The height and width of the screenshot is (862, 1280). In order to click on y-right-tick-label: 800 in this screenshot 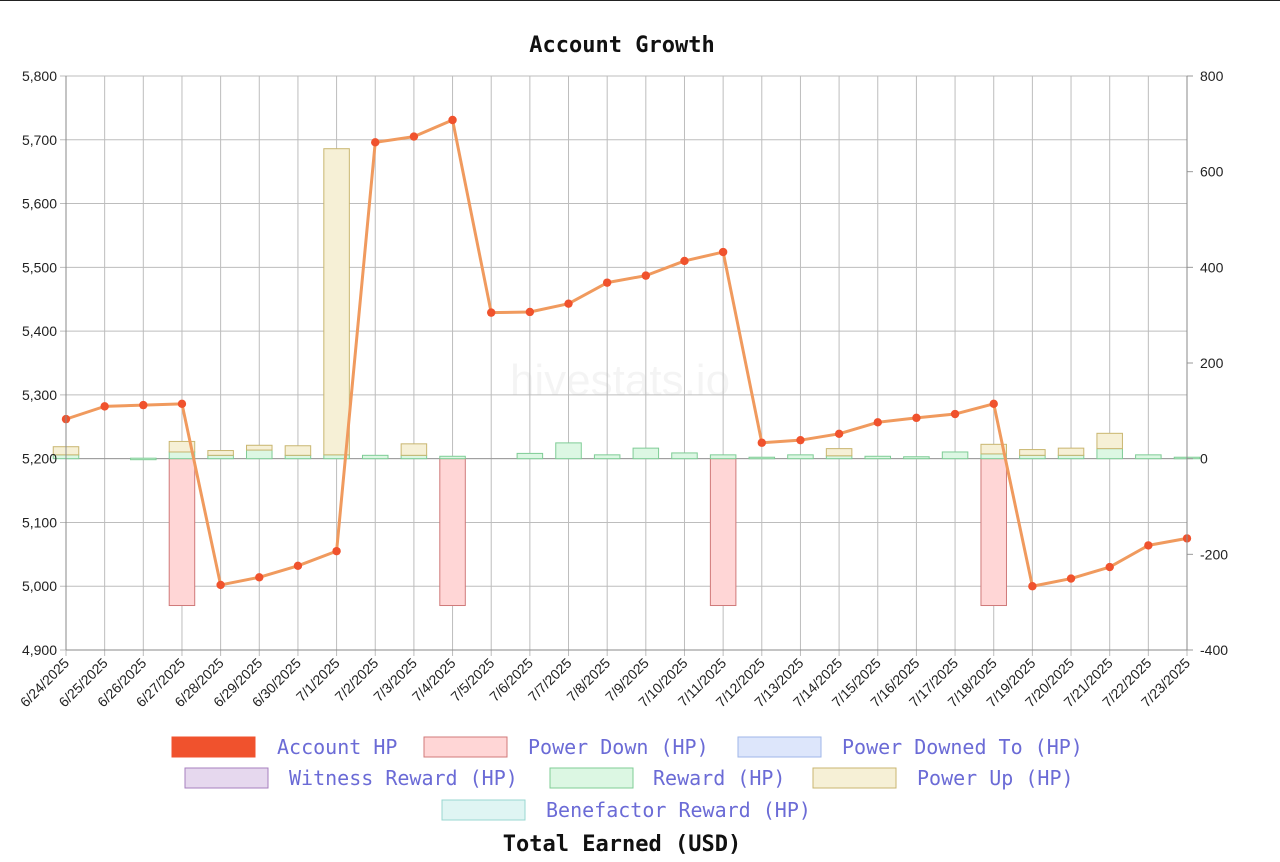, I will do `click(1212, 76)`.